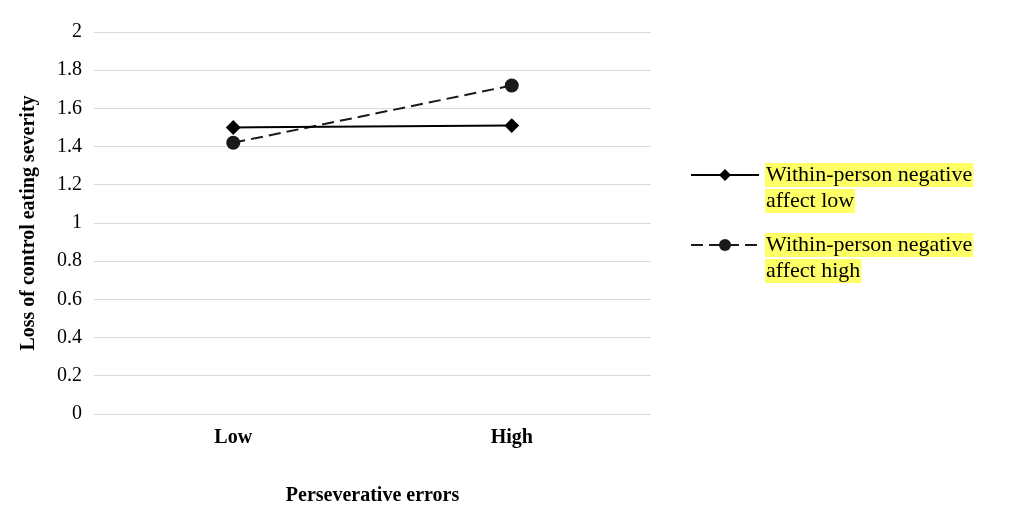 This screenshot has height=527, width=1031. I want to click on x-tick-label: High, so click(511, 437).